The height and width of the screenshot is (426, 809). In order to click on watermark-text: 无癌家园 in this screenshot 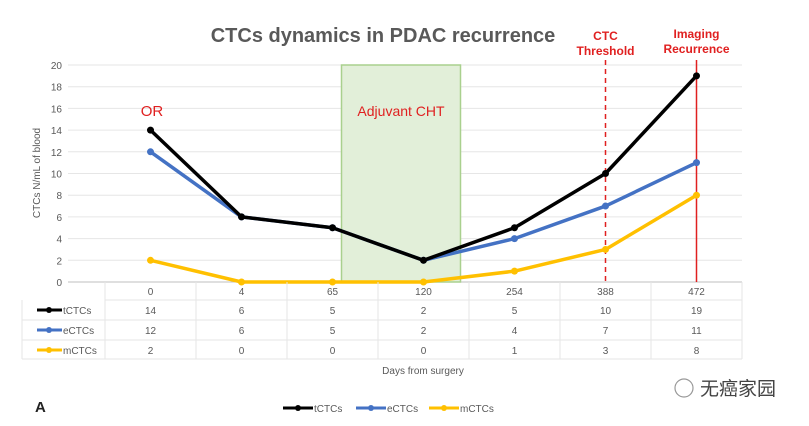, I will do `click(738, 389)`.